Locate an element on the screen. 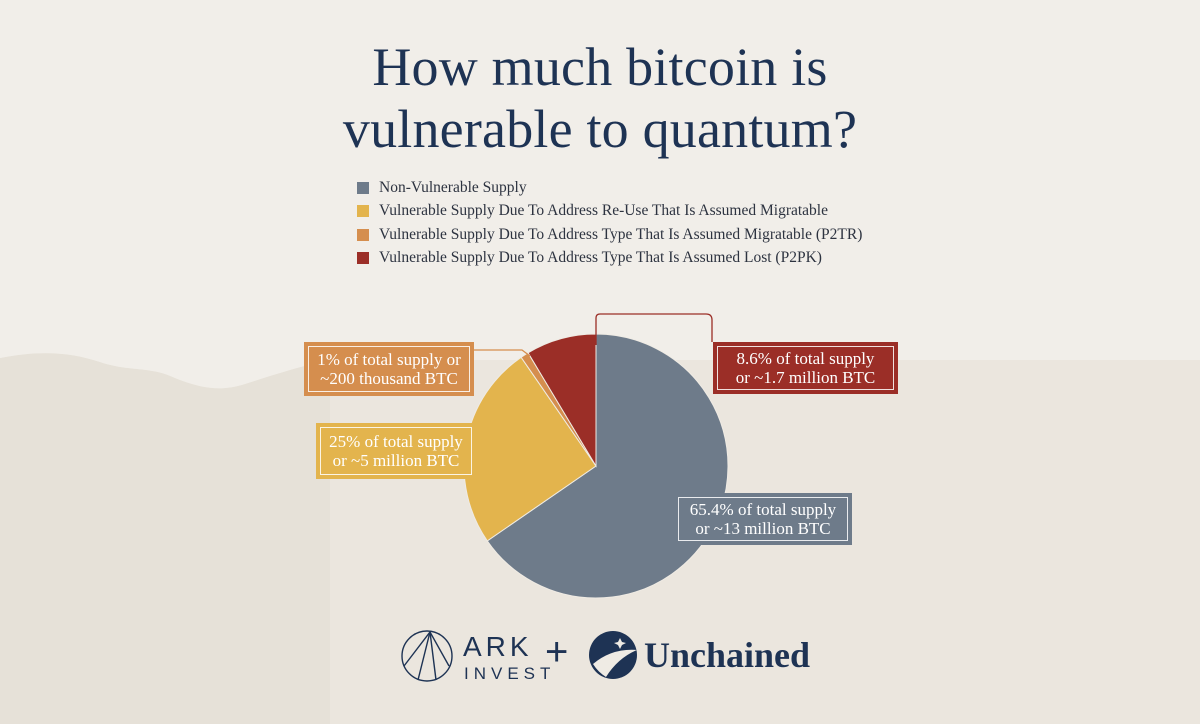 This screenshot has height=724, width=1200. callout-line: or ~1.7 million BTC is located at coordinates (805, 377).